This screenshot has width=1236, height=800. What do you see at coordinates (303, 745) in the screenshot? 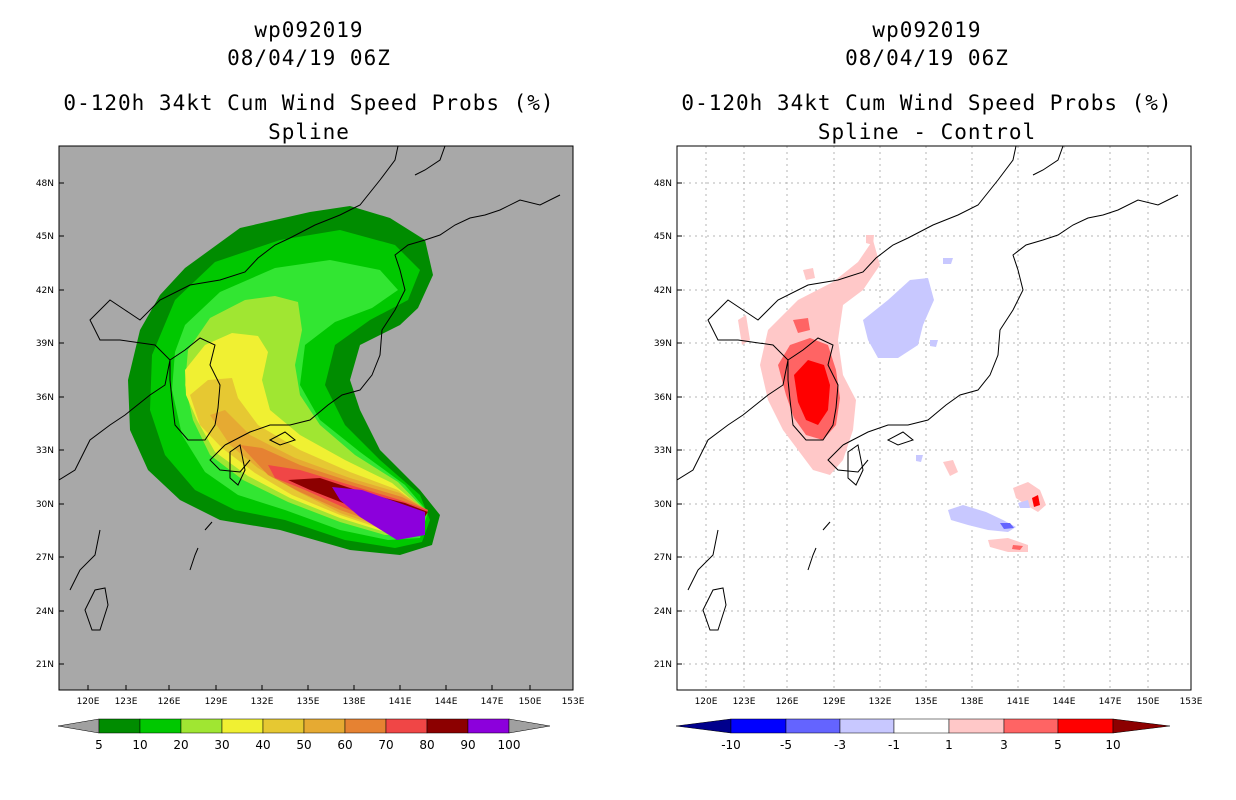
I see `colorbar-label: 50` at bounding box center [303, 745].